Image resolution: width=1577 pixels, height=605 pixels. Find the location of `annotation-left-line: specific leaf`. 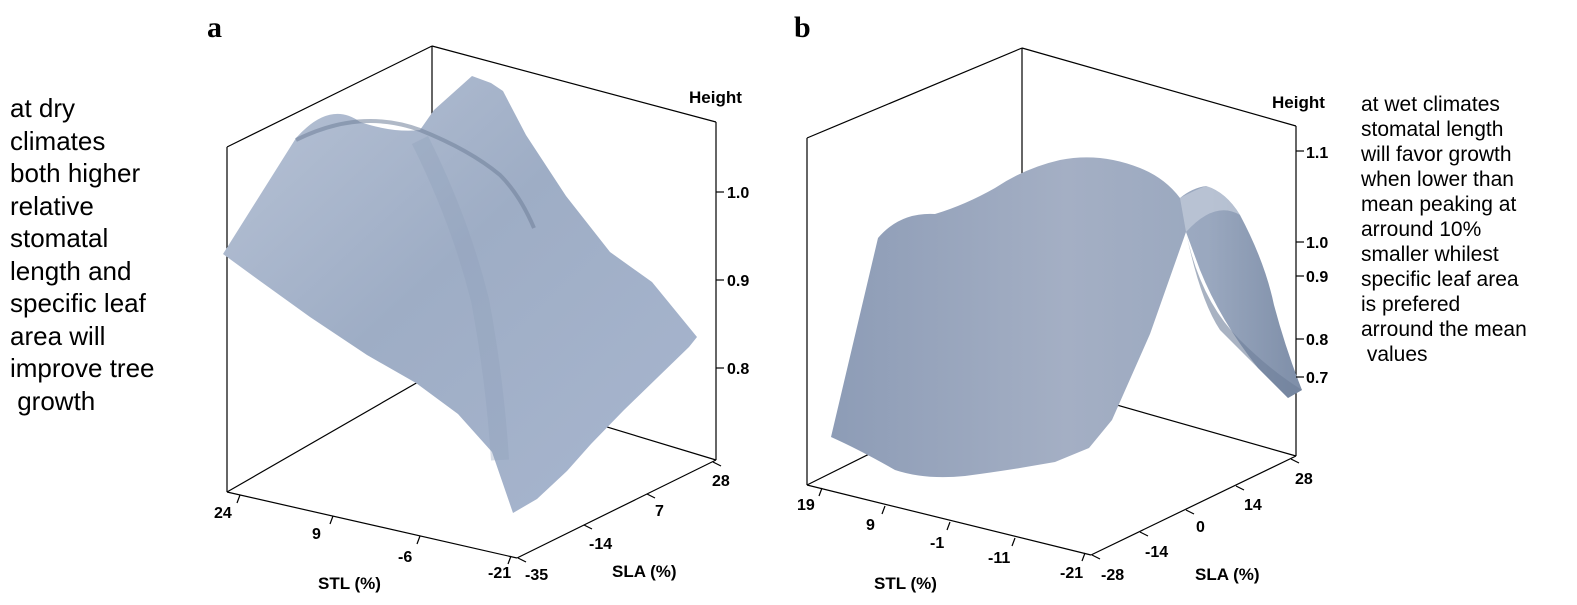

annotation-left-line: specific leaf is located at coordinates (78, 303).